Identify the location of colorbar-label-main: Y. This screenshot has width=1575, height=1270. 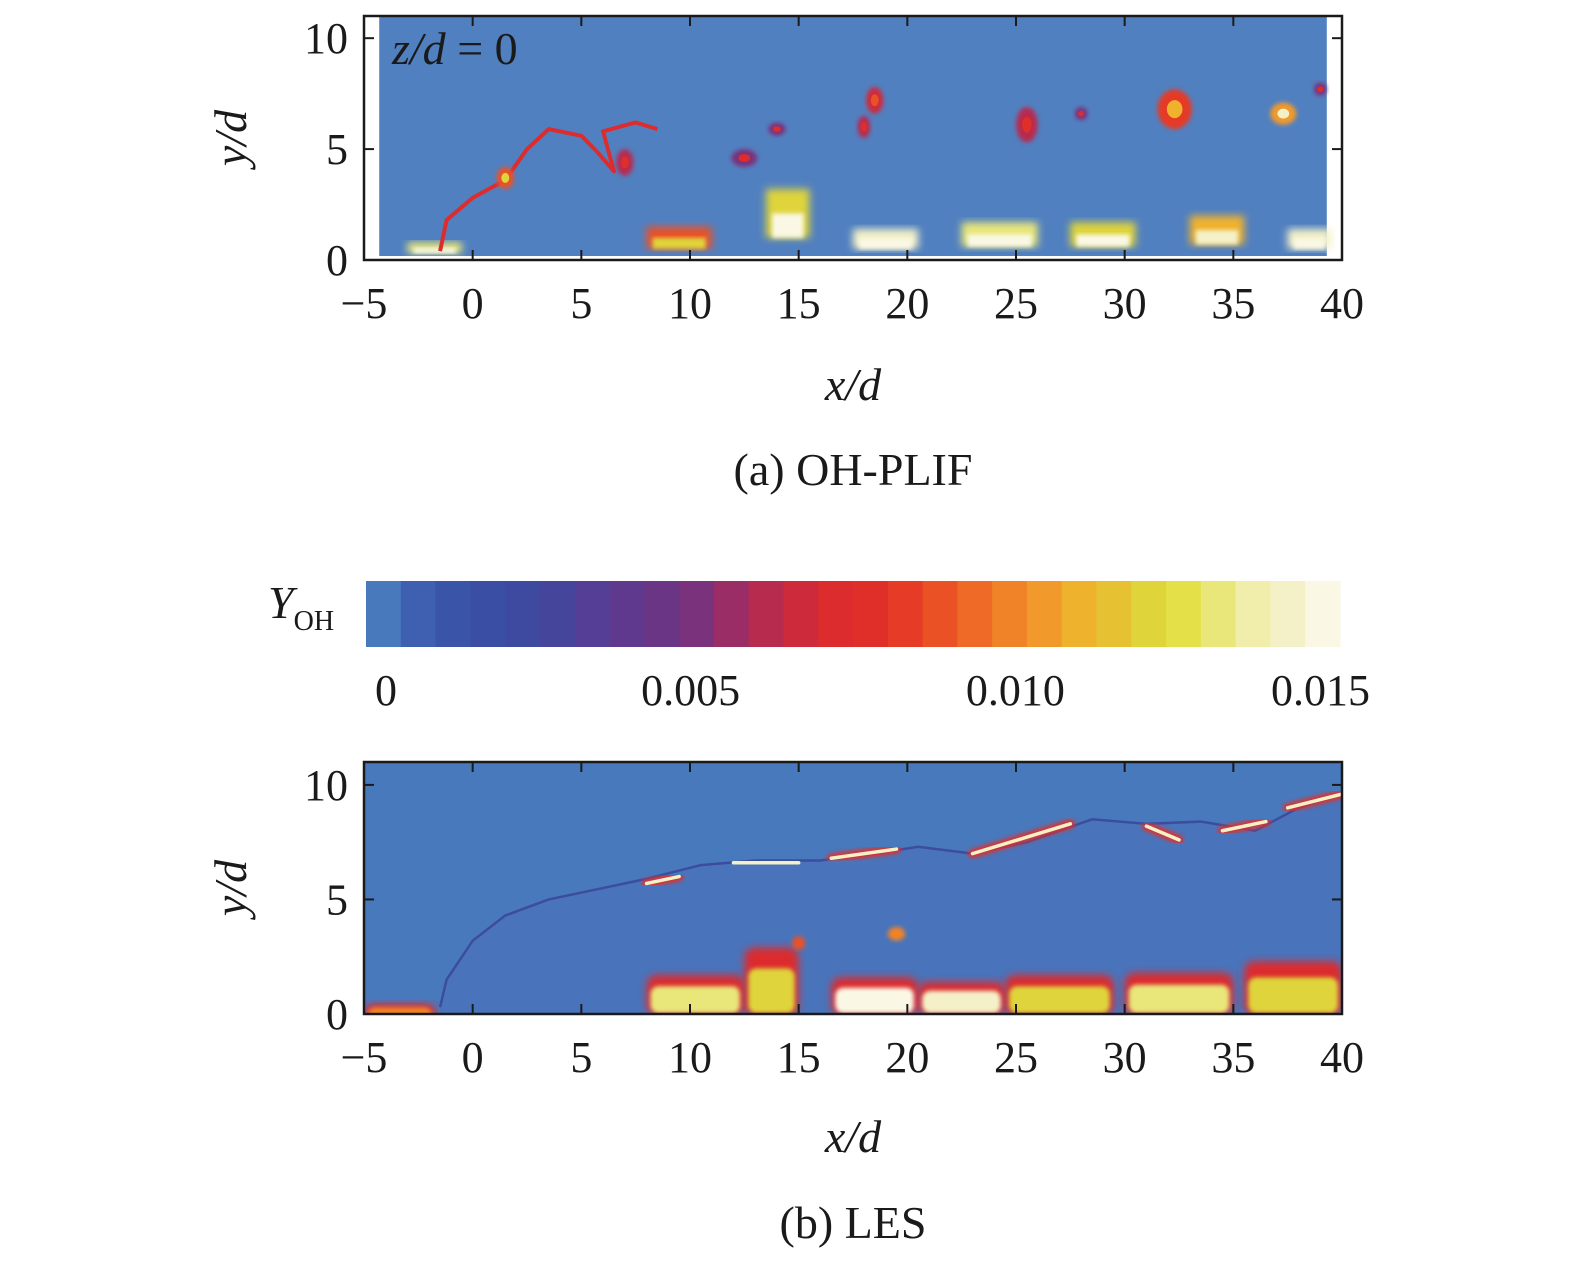
(283, 602).